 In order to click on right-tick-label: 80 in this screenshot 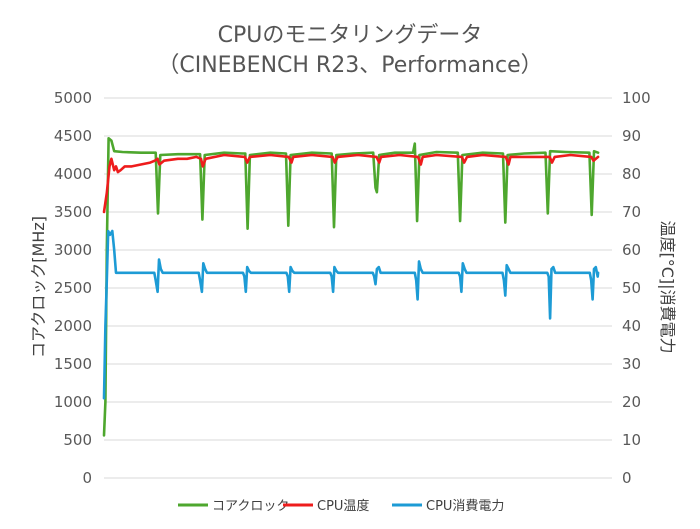, I will do `click(631, 174)`.